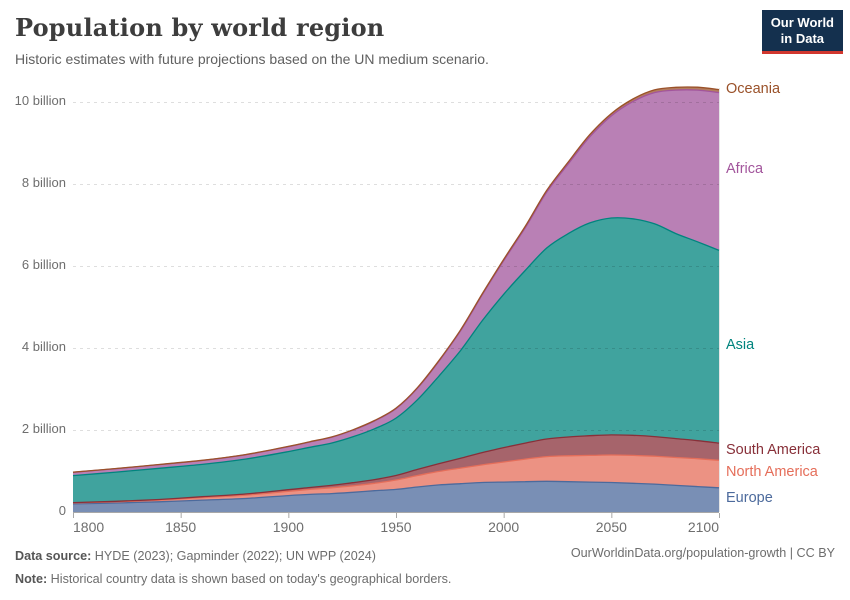 The image size is (850, 600). Describe the element at coordinates (53, 556) in the screenshot. I see `footer-source-label: Data source:` at that location.